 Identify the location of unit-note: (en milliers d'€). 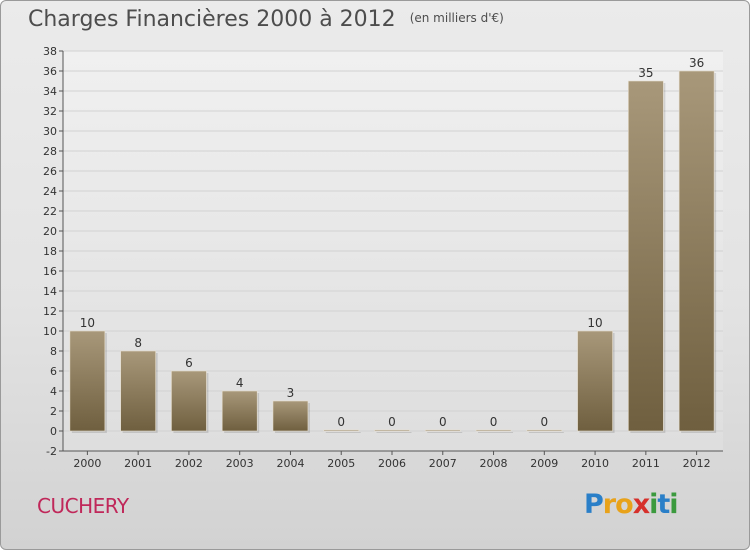
(456, 18).